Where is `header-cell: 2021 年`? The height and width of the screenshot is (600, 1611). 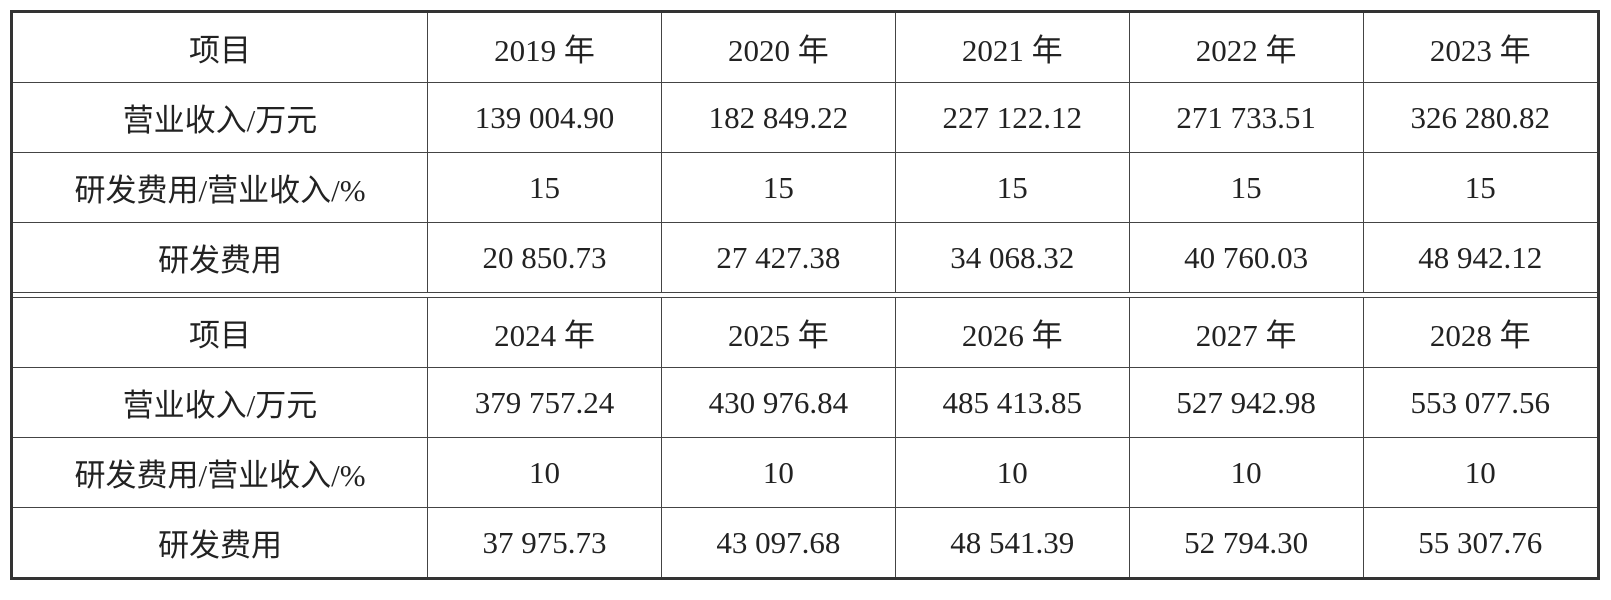 header-cell: 2021 年 is located at coordinates (1012, 48).